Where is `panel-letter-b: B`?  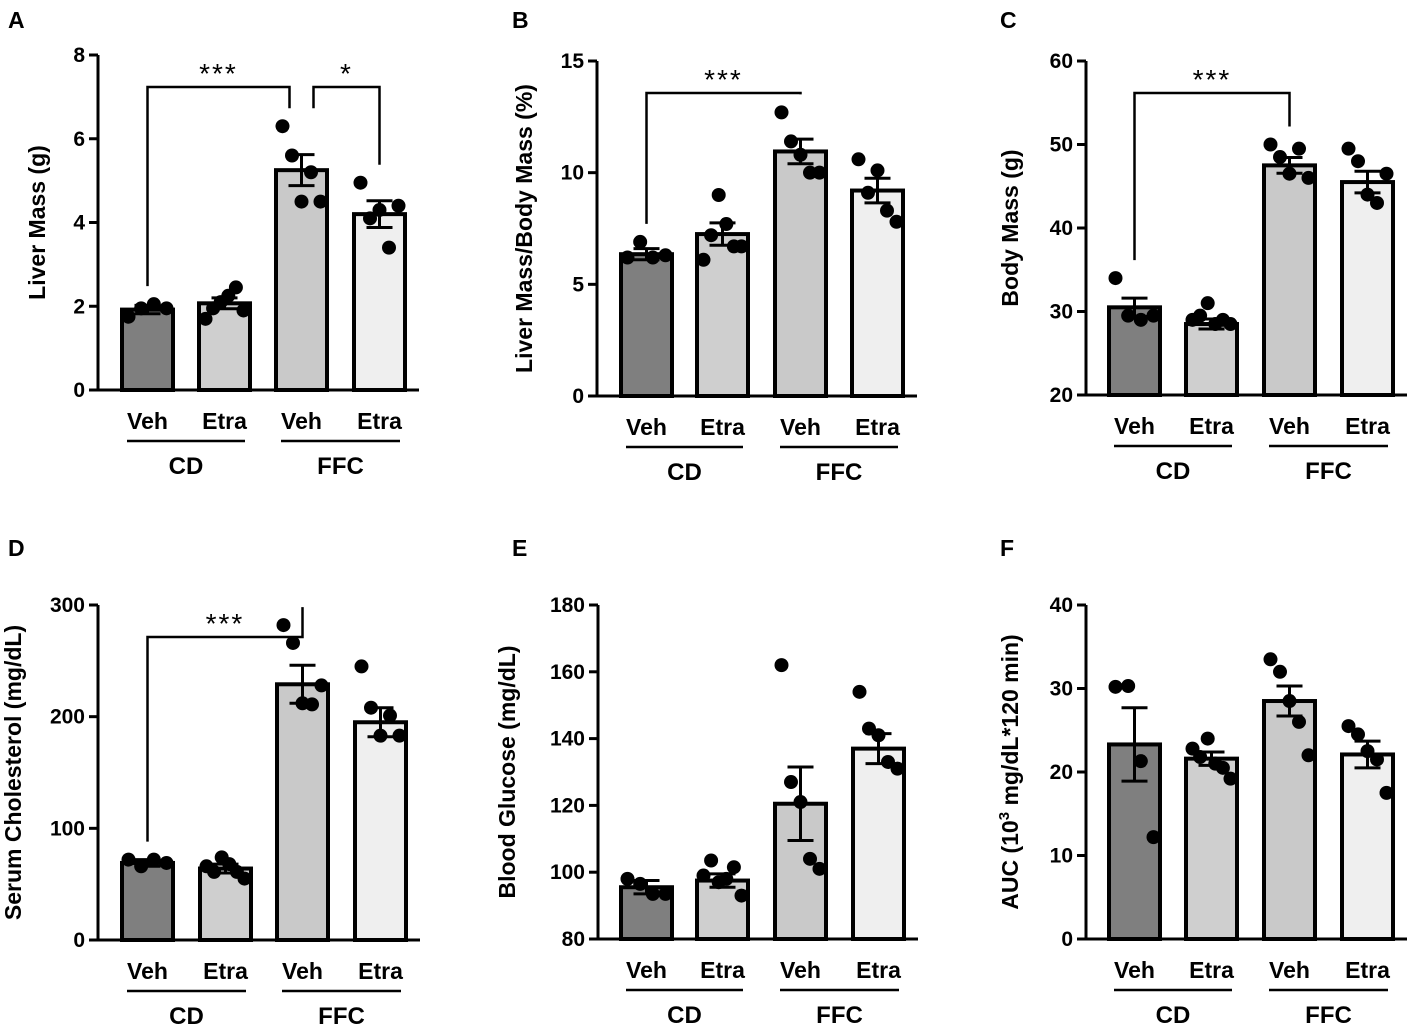
panel-letter-b: B is located at coordinates (520, 20).